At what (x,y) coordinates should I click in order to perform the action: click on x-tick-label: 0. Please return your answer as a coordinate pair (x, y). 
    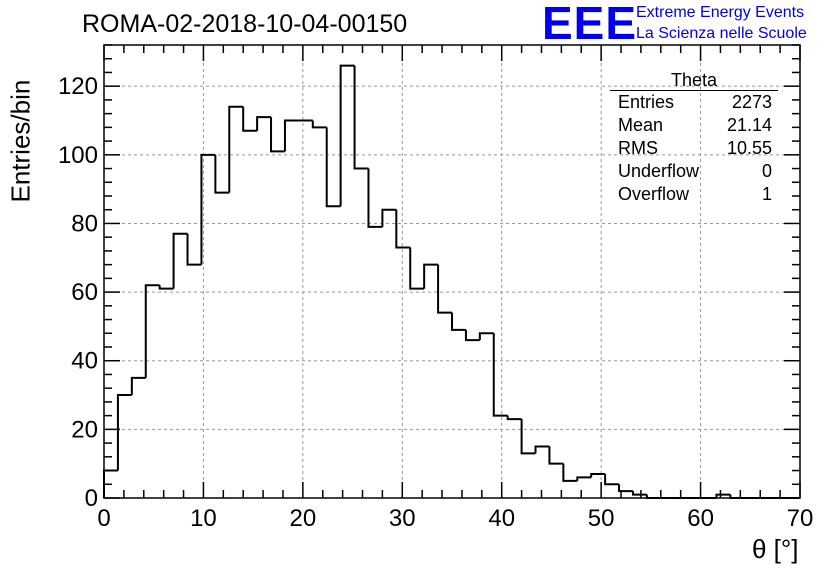
    Looking at the image, I should click on (103, 518).